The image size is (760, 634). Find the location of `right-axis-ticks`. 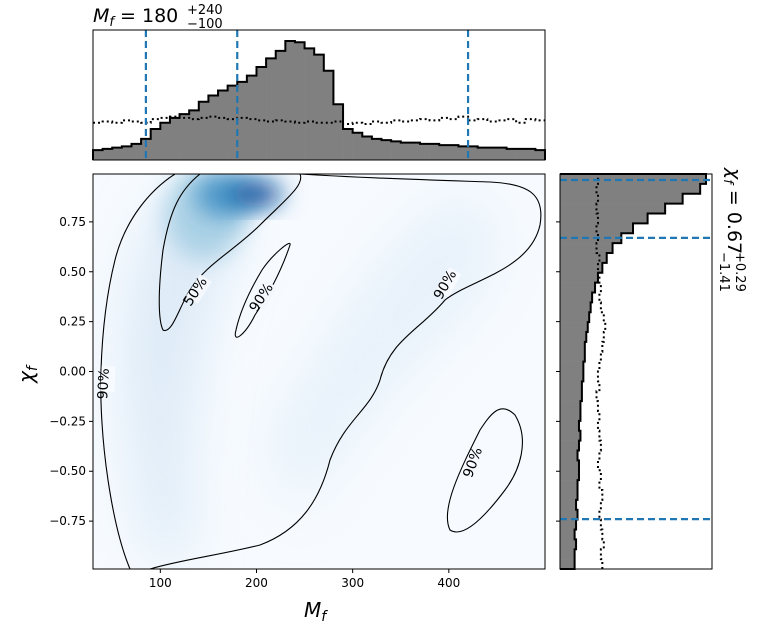

right-axis-ticks is located at coordinates (558, 371).